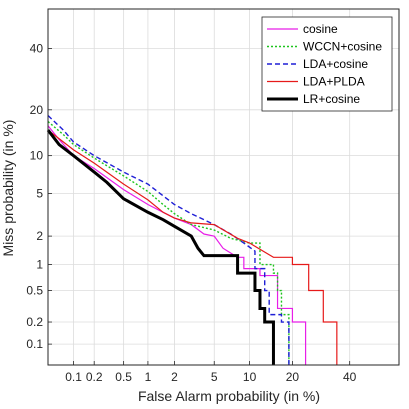 Image resolution: width=409 pixels, height=409 pixels. I want to click on y-tick-label: 0.2, so click(34, 322).